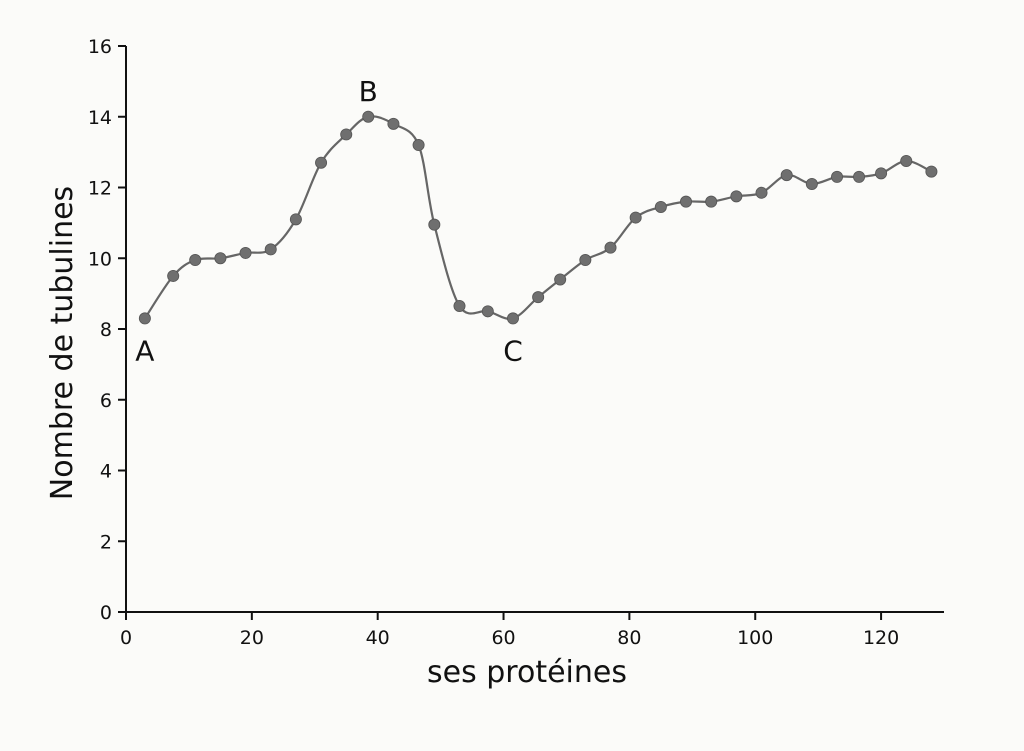 The height and width of the screenshot is (751, 1024). Describe the element at coordinates (106, 401) in the screenshot. I see `y-tick-label: 6` at that location.